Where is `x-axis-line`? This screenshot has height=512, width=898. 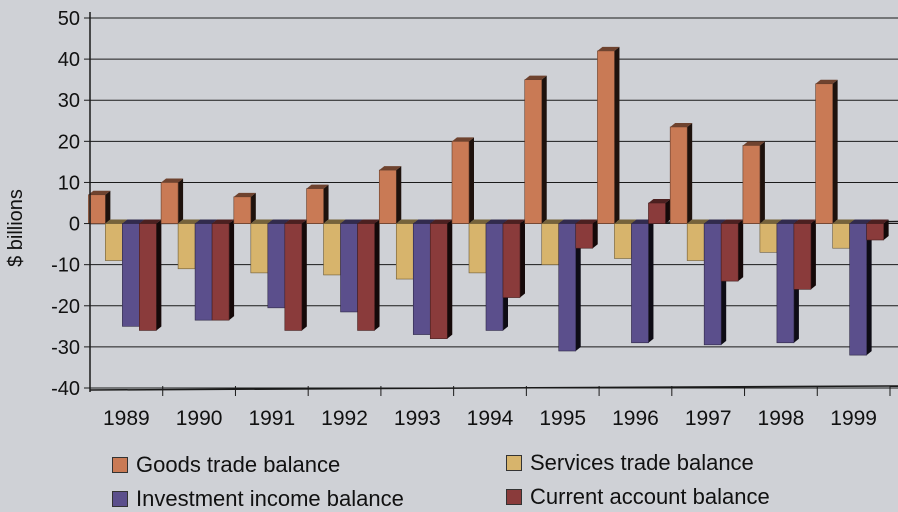 x-axis-line is located at coordinates (493, 388).